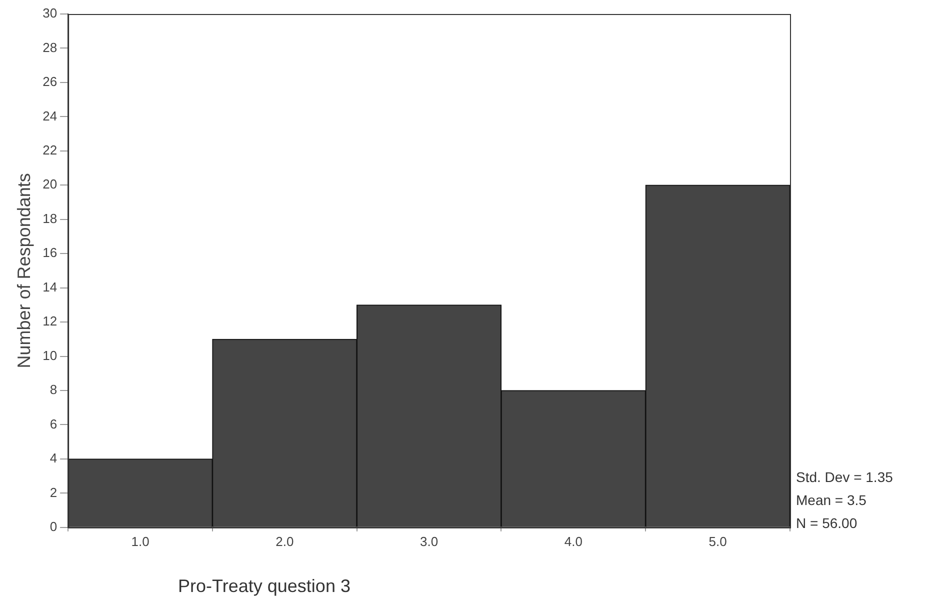 The width and height of the screenshot is (926, 613). Describe the element at coordinates (140, 541) in the screenshot. I see `x-tick-label: 1.0` at that location.